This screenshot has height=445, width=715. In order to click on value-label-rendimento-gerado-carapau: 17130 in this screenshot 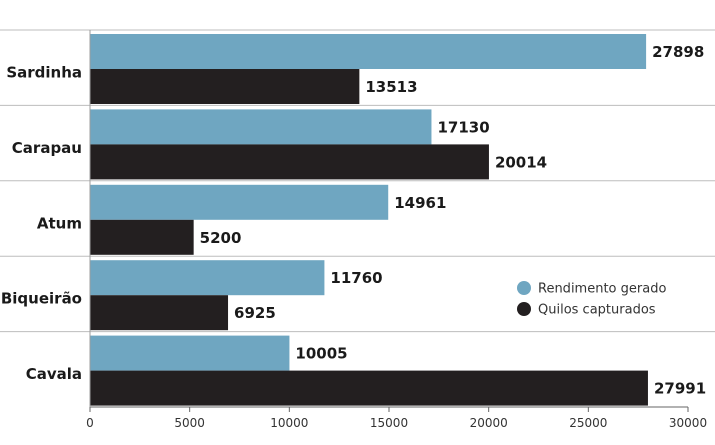, I will do `click(463, 127)`.